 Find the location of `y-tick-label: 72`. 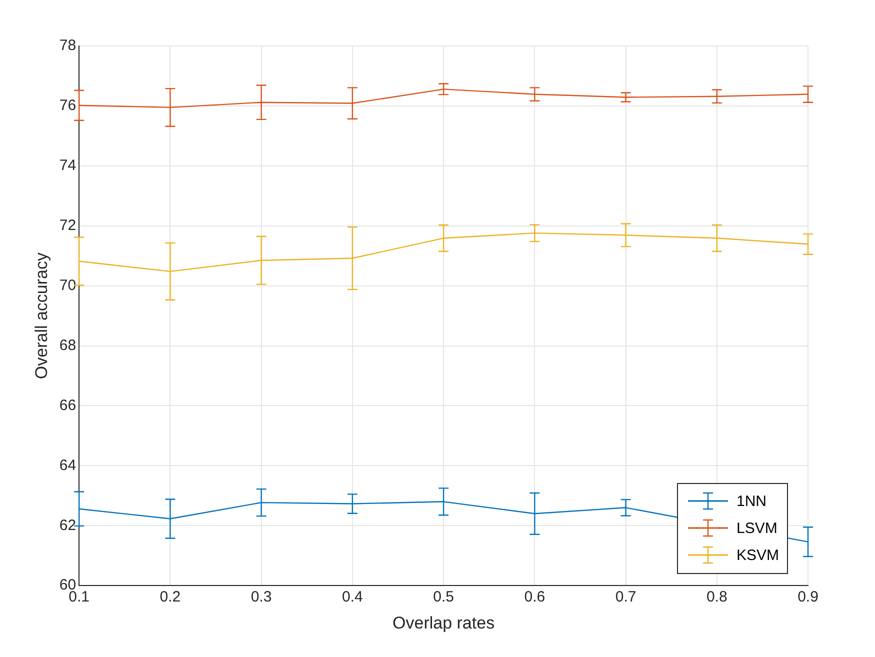

y-tick-label: 72 is located at coordinates (67, 225).